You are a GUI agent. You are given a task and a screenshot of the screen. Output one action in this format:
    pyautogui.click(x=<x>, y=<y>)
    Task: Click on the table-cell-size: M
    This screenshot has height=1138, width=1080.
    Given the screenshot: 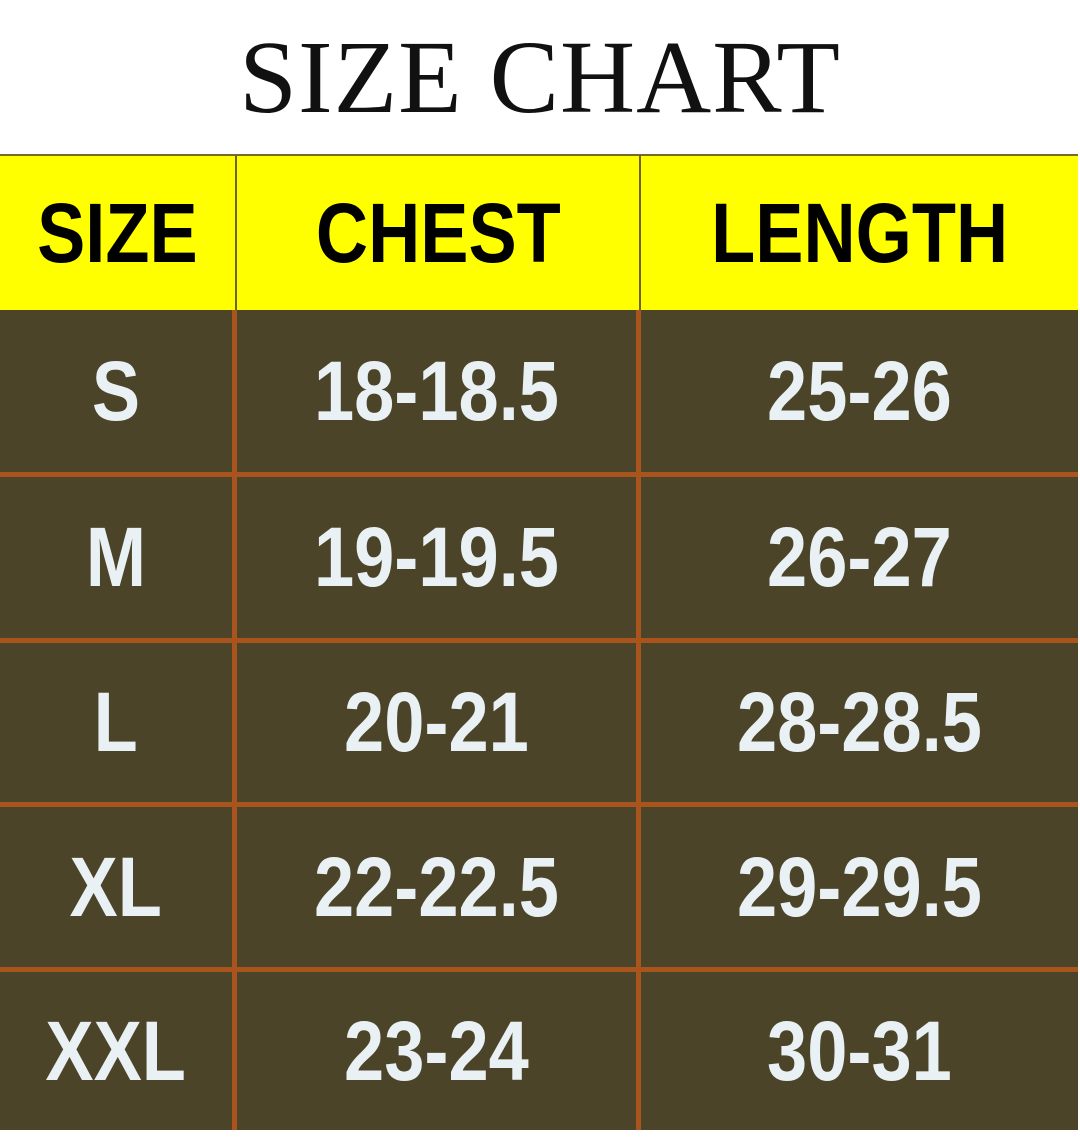 What is the action you would take?
    pyautogui.click(x=118, y=555)
    